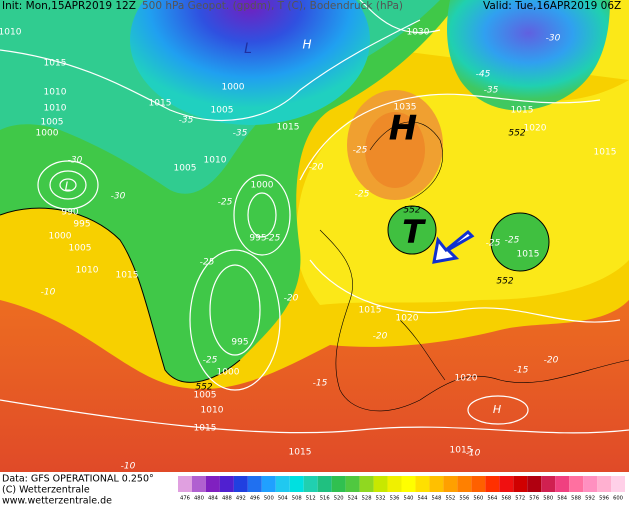  Describe the element at coordinates (453, 246) in the screenshot. I see `arrow` at that location.